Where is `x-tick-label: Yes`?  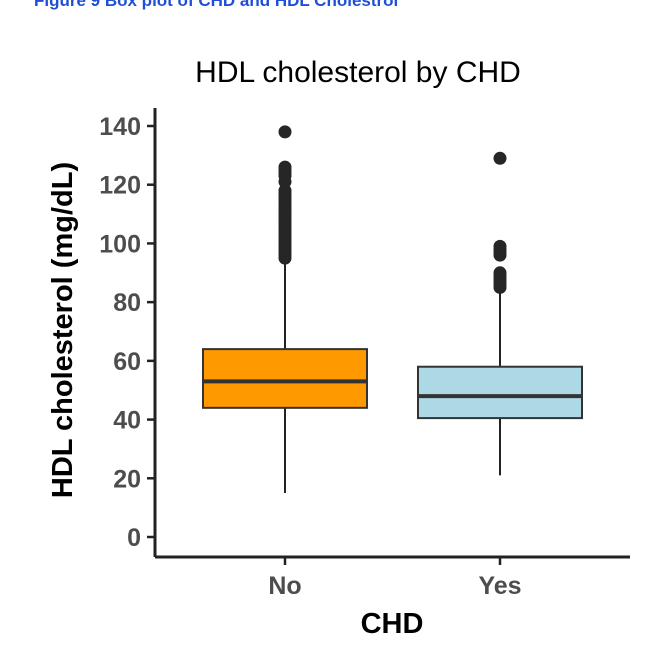
x-tick-label: Yes is located at coordinates (499, 586).